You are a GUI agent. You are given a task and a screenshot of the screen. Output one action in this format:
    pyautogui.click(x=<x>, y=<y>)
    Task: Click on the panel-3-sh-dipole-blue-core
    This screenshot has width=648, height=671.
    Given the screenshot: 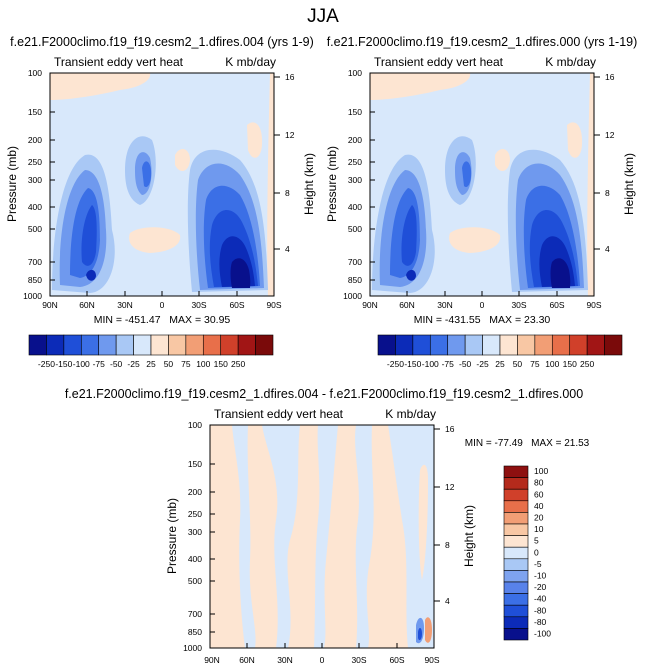 What is the action you would take?
    pyautogui.click(x=420, y=634)
    